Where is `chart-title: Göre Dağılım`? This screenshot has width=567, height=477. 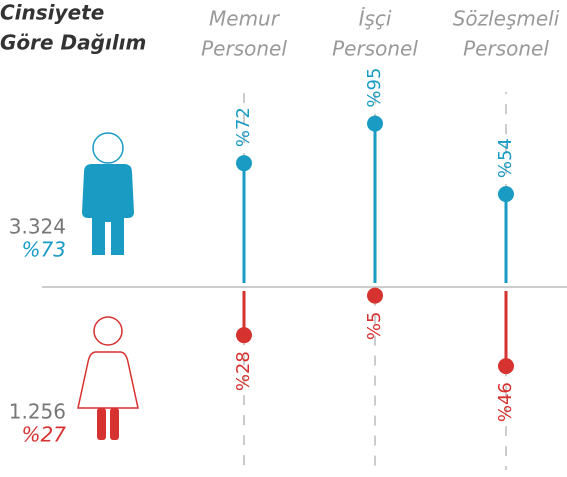
chart-title: Göre Dağılım is located at coordinates (73, 43).